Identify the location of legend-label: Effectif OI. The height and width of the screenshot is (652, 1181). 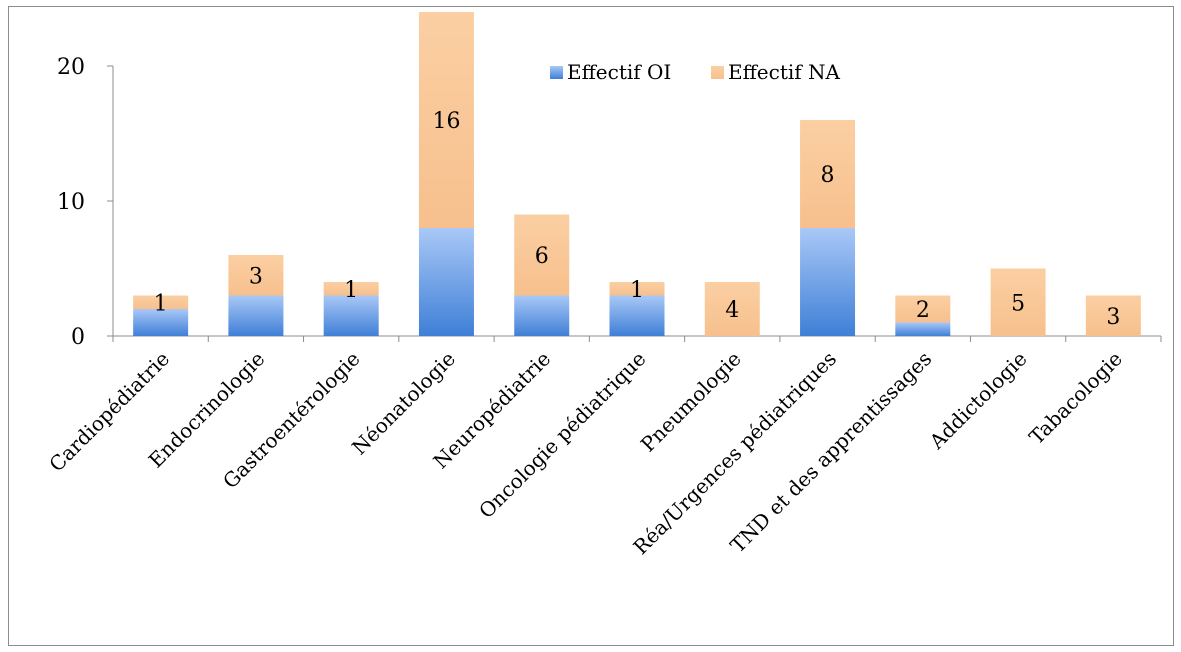
(619, 72).